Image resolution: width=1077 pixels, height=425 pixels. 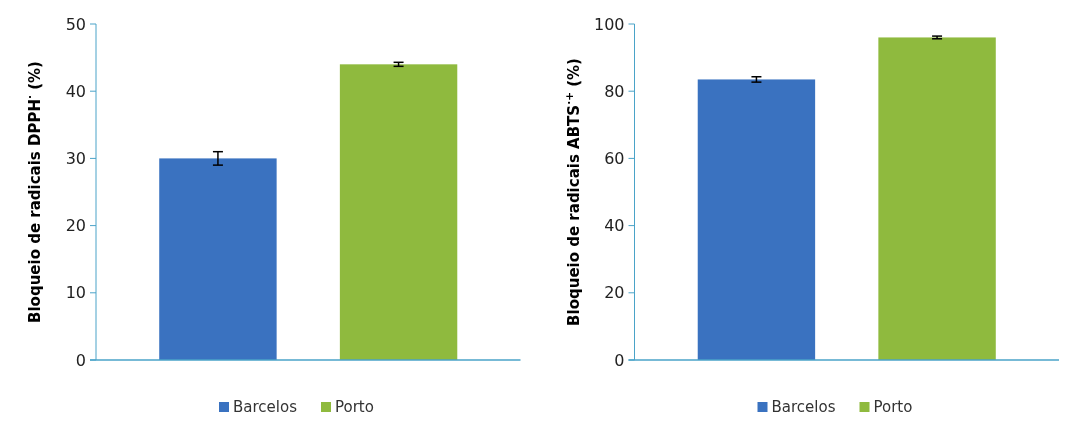 I want to click on y-tick-label: 30, so click(x=75, y=158).